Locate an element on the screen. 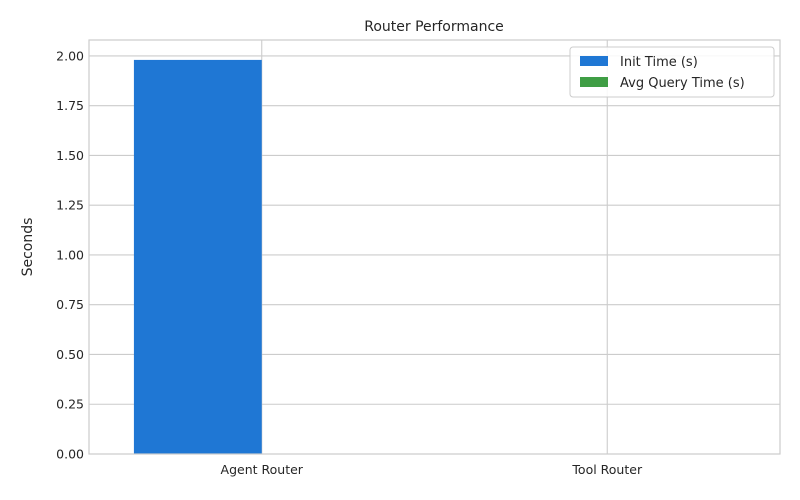 Image resolution: width=800 pixels, height=500 pixels. y-tick-label: 1.25 is located at coordinates (70, 205).